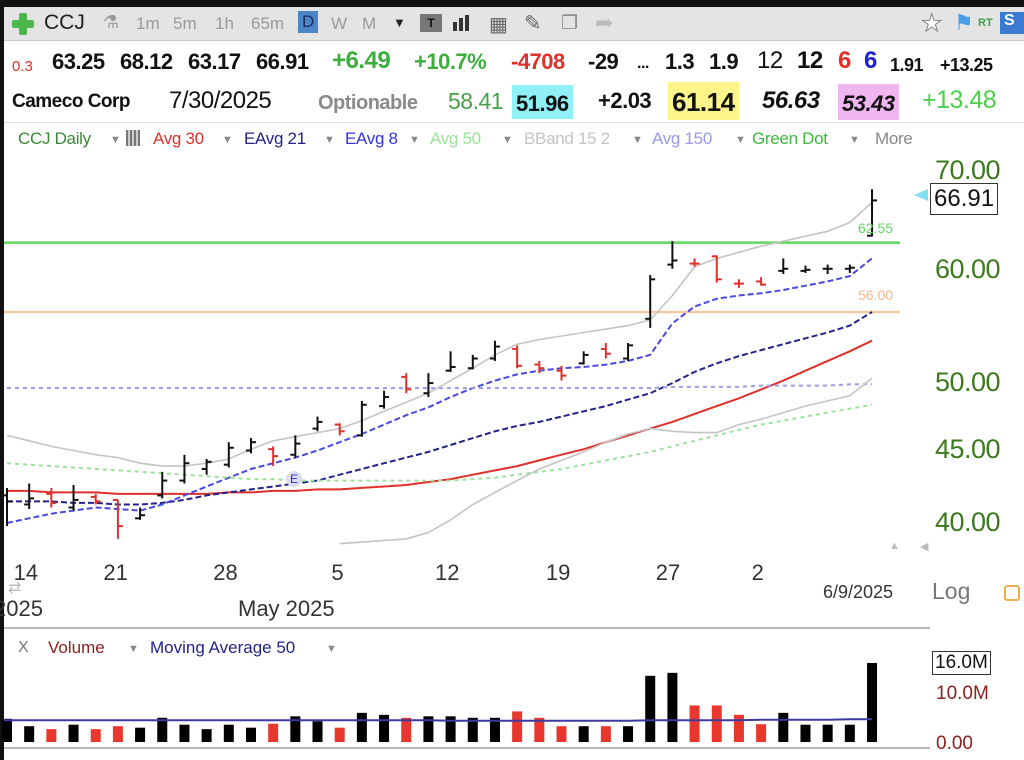 The height and width of the screenshot is (760, 1024). Describe the element at coordinates (810, 60) in the screenshot. I see `quote-value-6: 12` at that location.